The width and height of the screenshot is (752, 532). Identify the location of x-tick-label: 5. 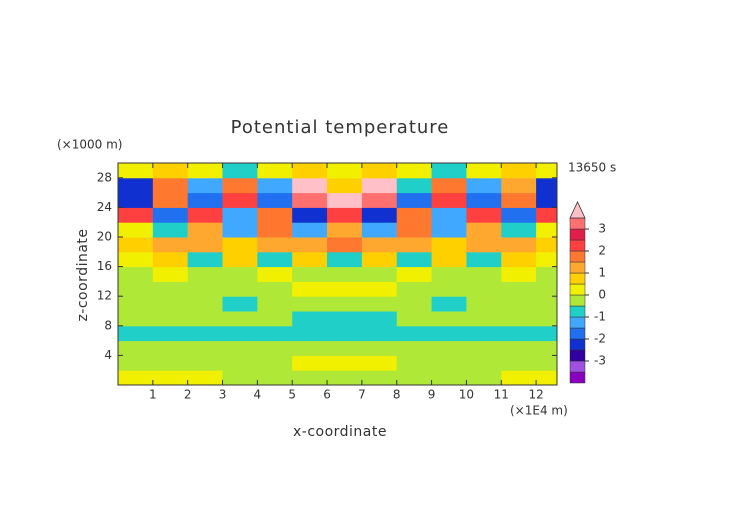
(292, 395).